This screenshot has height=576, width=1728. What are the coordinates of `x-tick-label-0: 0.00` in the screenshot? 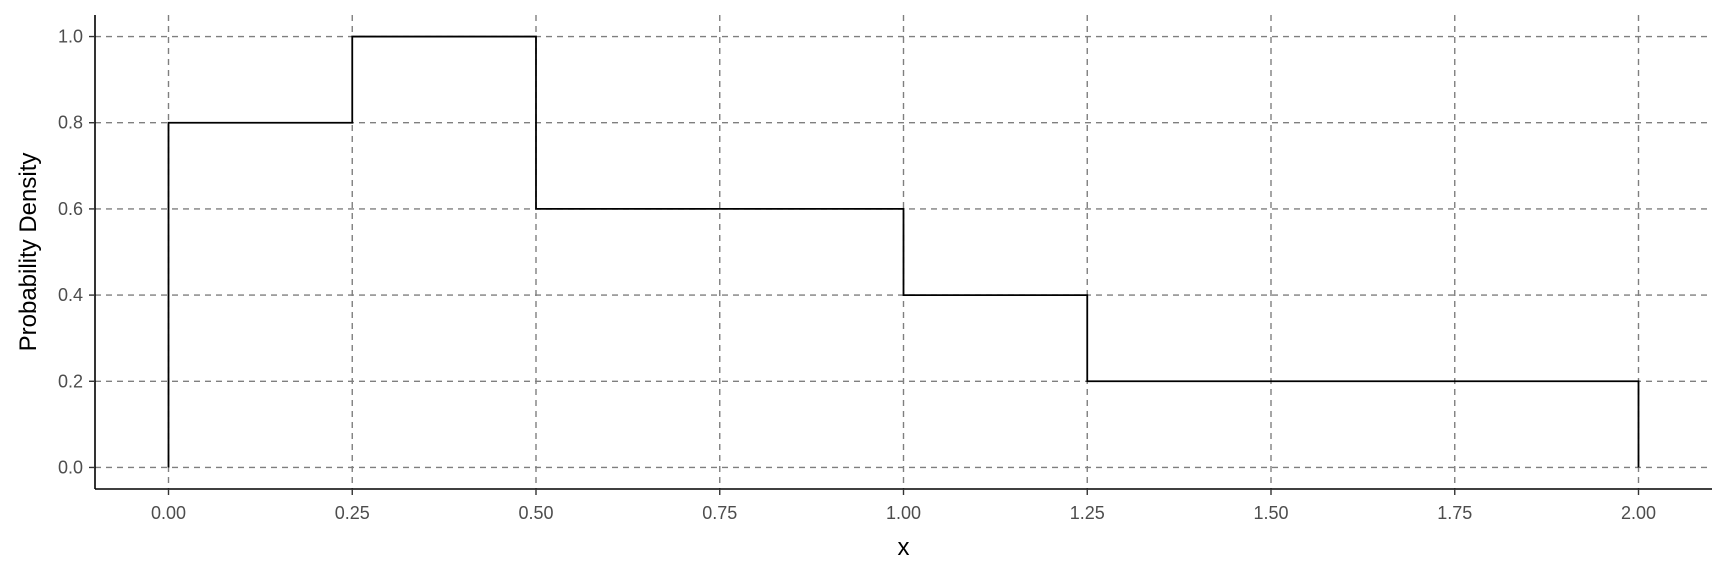 It's located at (168, 513).